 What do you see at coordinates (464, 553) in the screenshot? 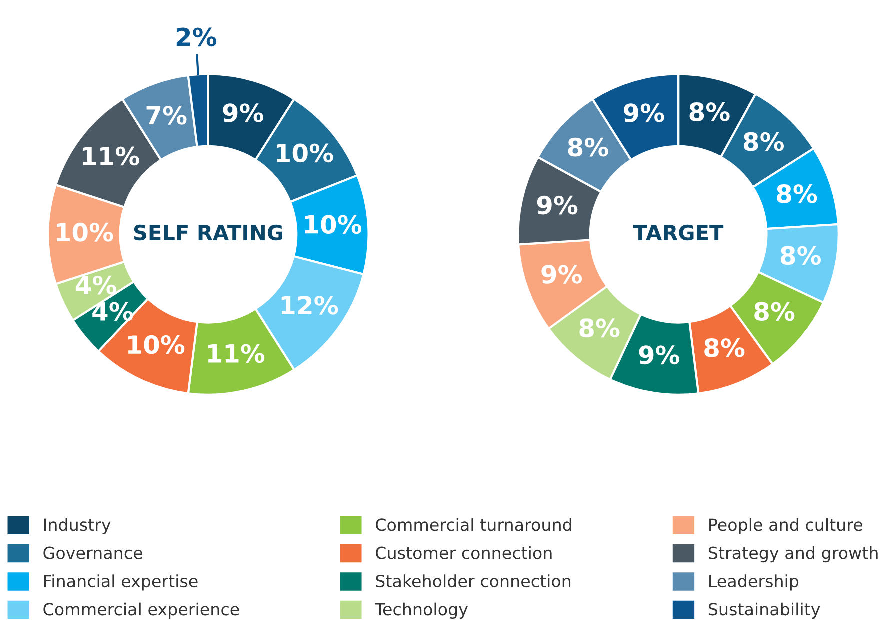
I see `legend-label: Customer connection` at bounding box center [464, 553].